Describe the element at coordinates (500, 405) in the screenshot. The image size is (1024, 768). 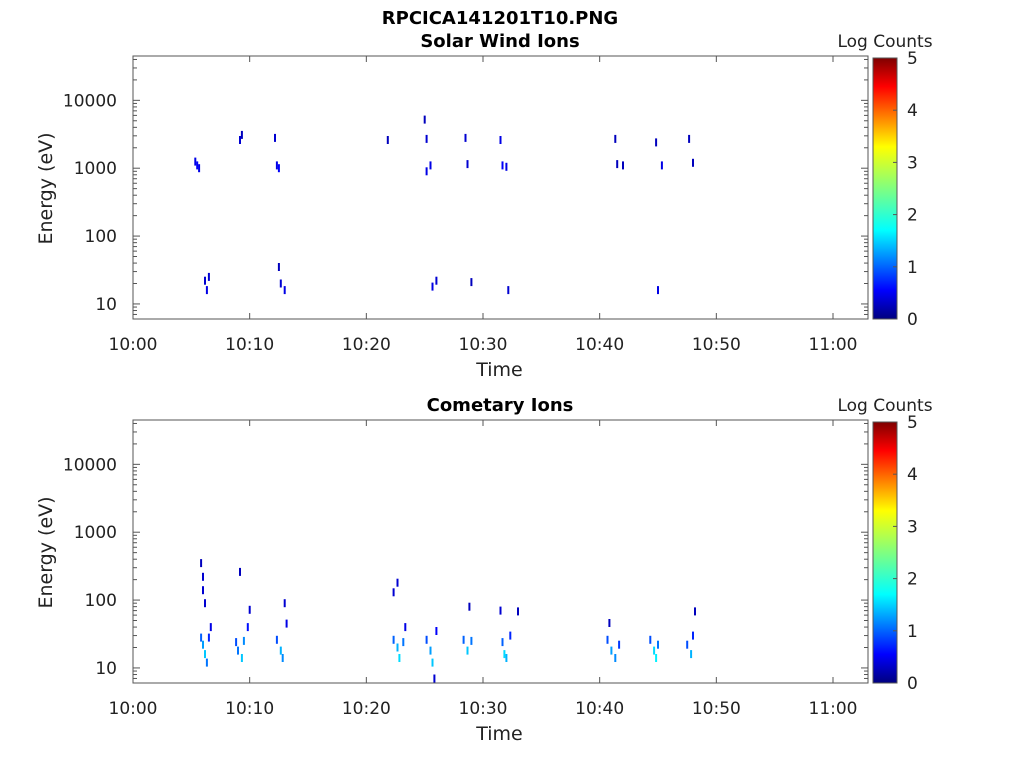
I see `panel-title-cometary: Cometary Ions` at that location.